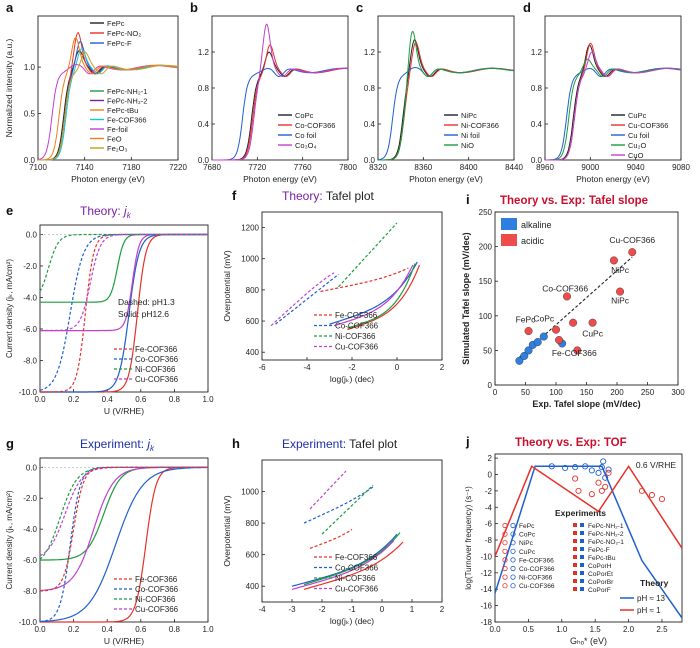  What do you see at coordinates (446, 99) in the screenshot?
I see `xanes-series-NiPc` at bounding box center [446, 99].